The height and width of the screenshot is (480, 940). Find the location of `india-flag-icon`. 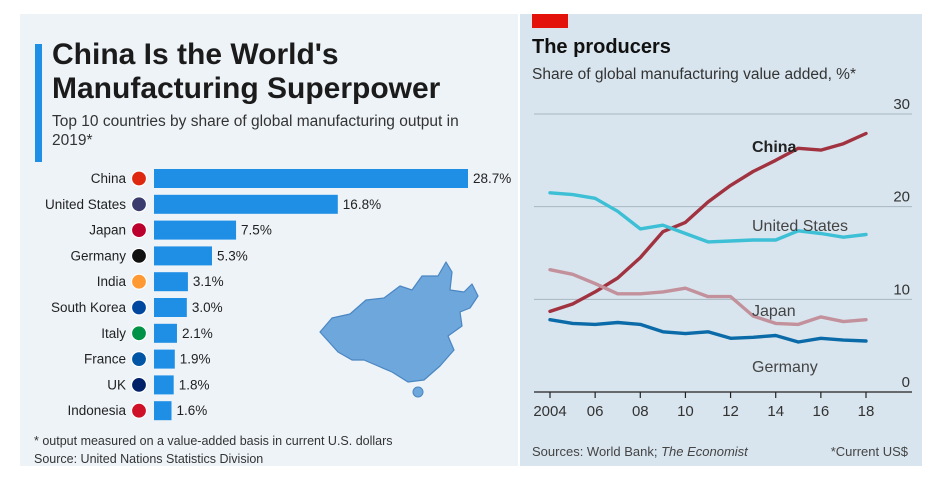

india-flag-icon is located at coordinates (139, 281).